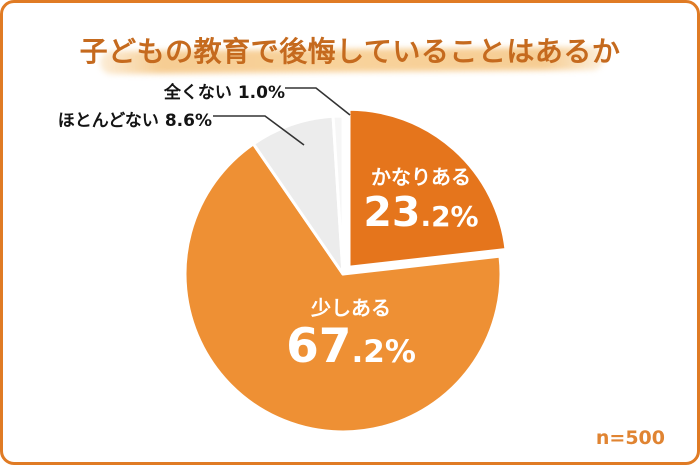 The width and height of the screenshot is (700, 465). What do you see at coordinates (224, 93) in the screenshot?
I see `callout-label-none-at-all: 全くない 1.0%` at bounding box center [224, 93].